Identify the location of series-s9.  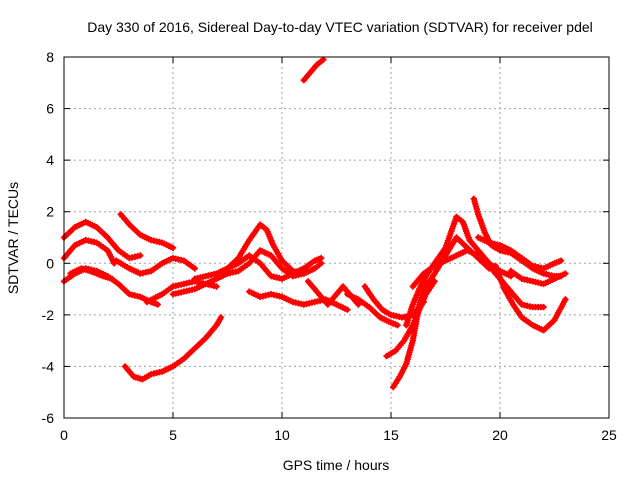
(238, 272).